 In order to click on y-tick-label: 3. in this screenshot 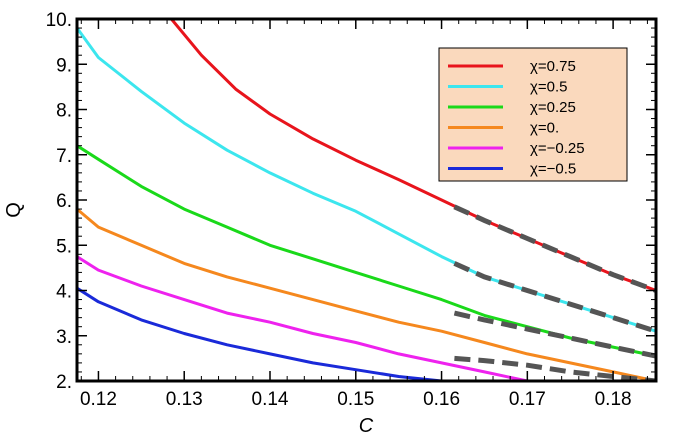, I will do `click(64, 337)`.